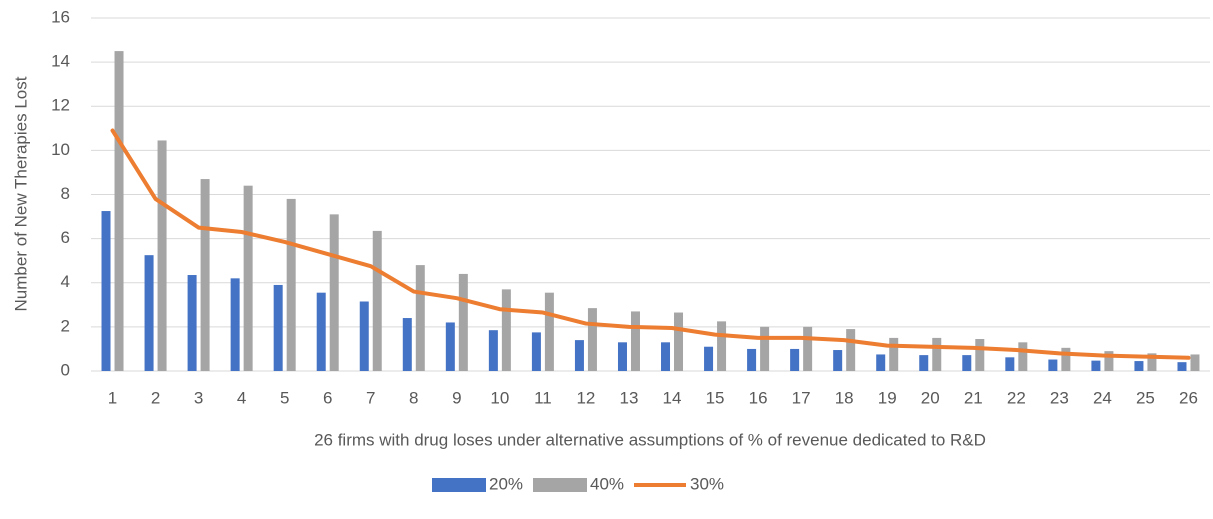 The height and width of the screenshot is (519, 1213). Describe the element at coordinates (60, 149) in the screenshot. I see `y-tick-label: 10` at that location.